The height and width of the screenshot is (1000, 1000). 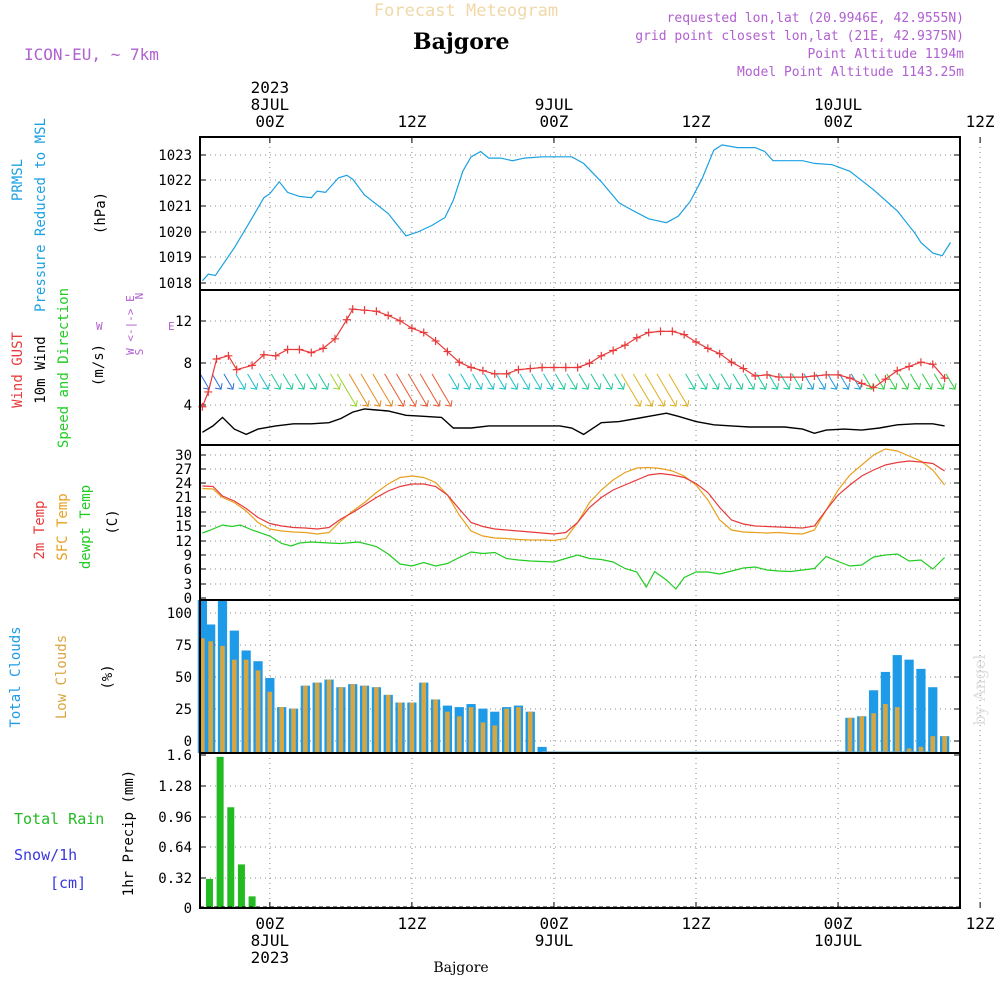 What do you see at coordinates (62, 677) in the screenshot?
I see `low-clouds-title: Low Clouds` at bounding box center [62, 677].